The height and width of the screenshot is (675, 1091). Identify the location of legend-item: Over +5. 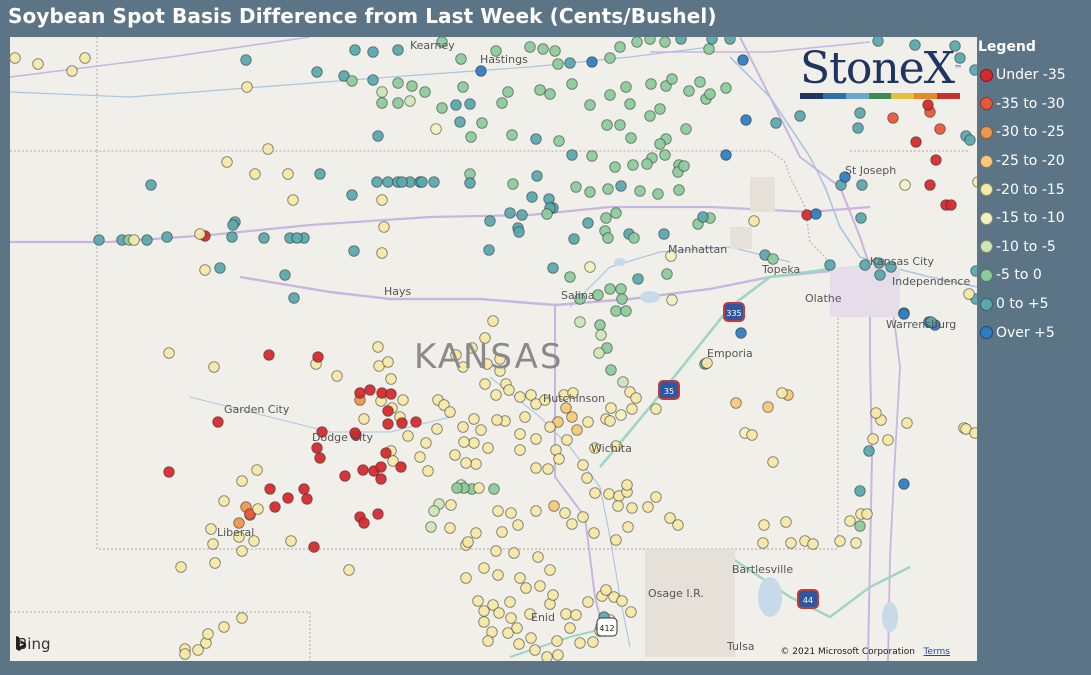
(1034, 332).